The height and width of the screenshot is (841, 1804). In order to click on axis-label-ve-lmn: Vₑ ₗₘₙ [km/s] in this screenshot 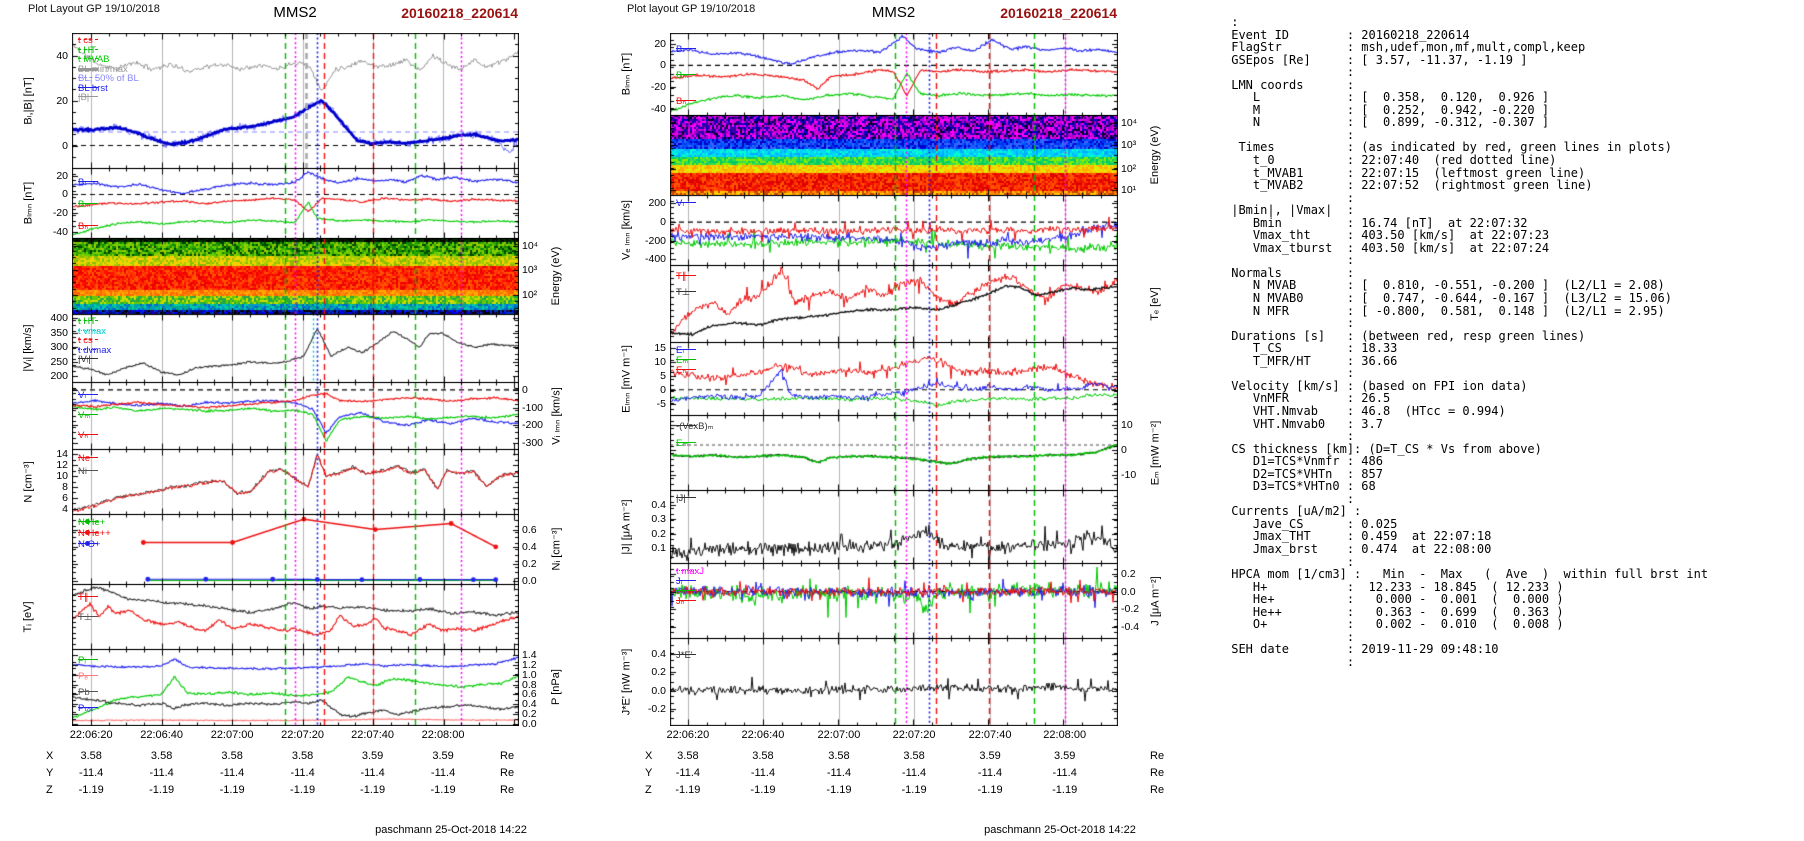, I will do `click(626, 230)`.